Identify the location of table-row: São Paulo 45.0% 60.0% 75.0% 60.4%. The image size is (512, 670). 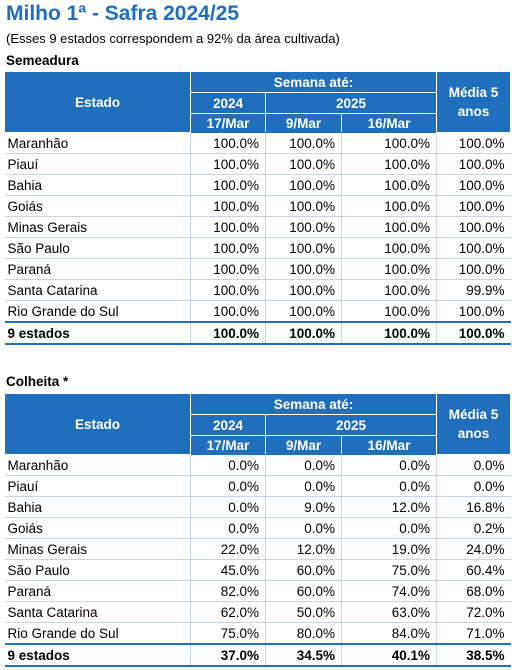
(257, 570).